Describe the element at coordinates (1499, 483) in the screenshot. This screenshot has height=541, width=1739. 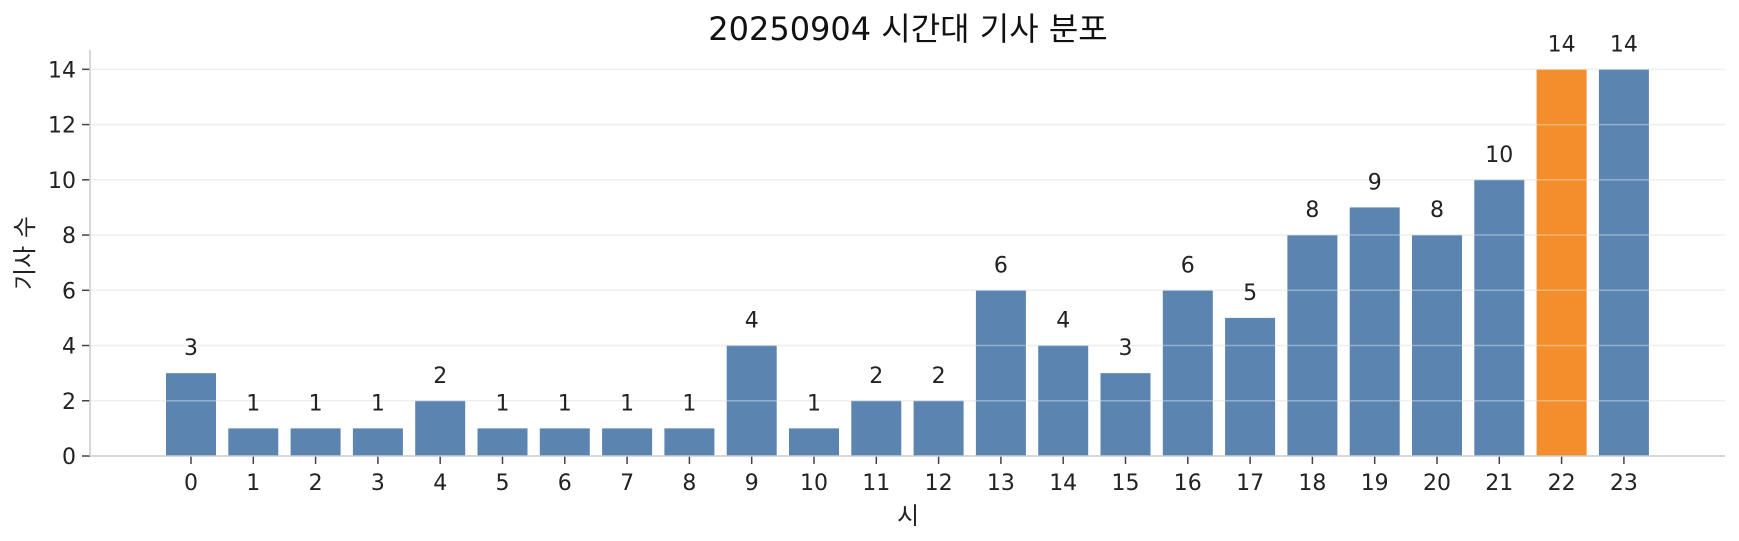
I see `x-tick-label: 21` at that location.